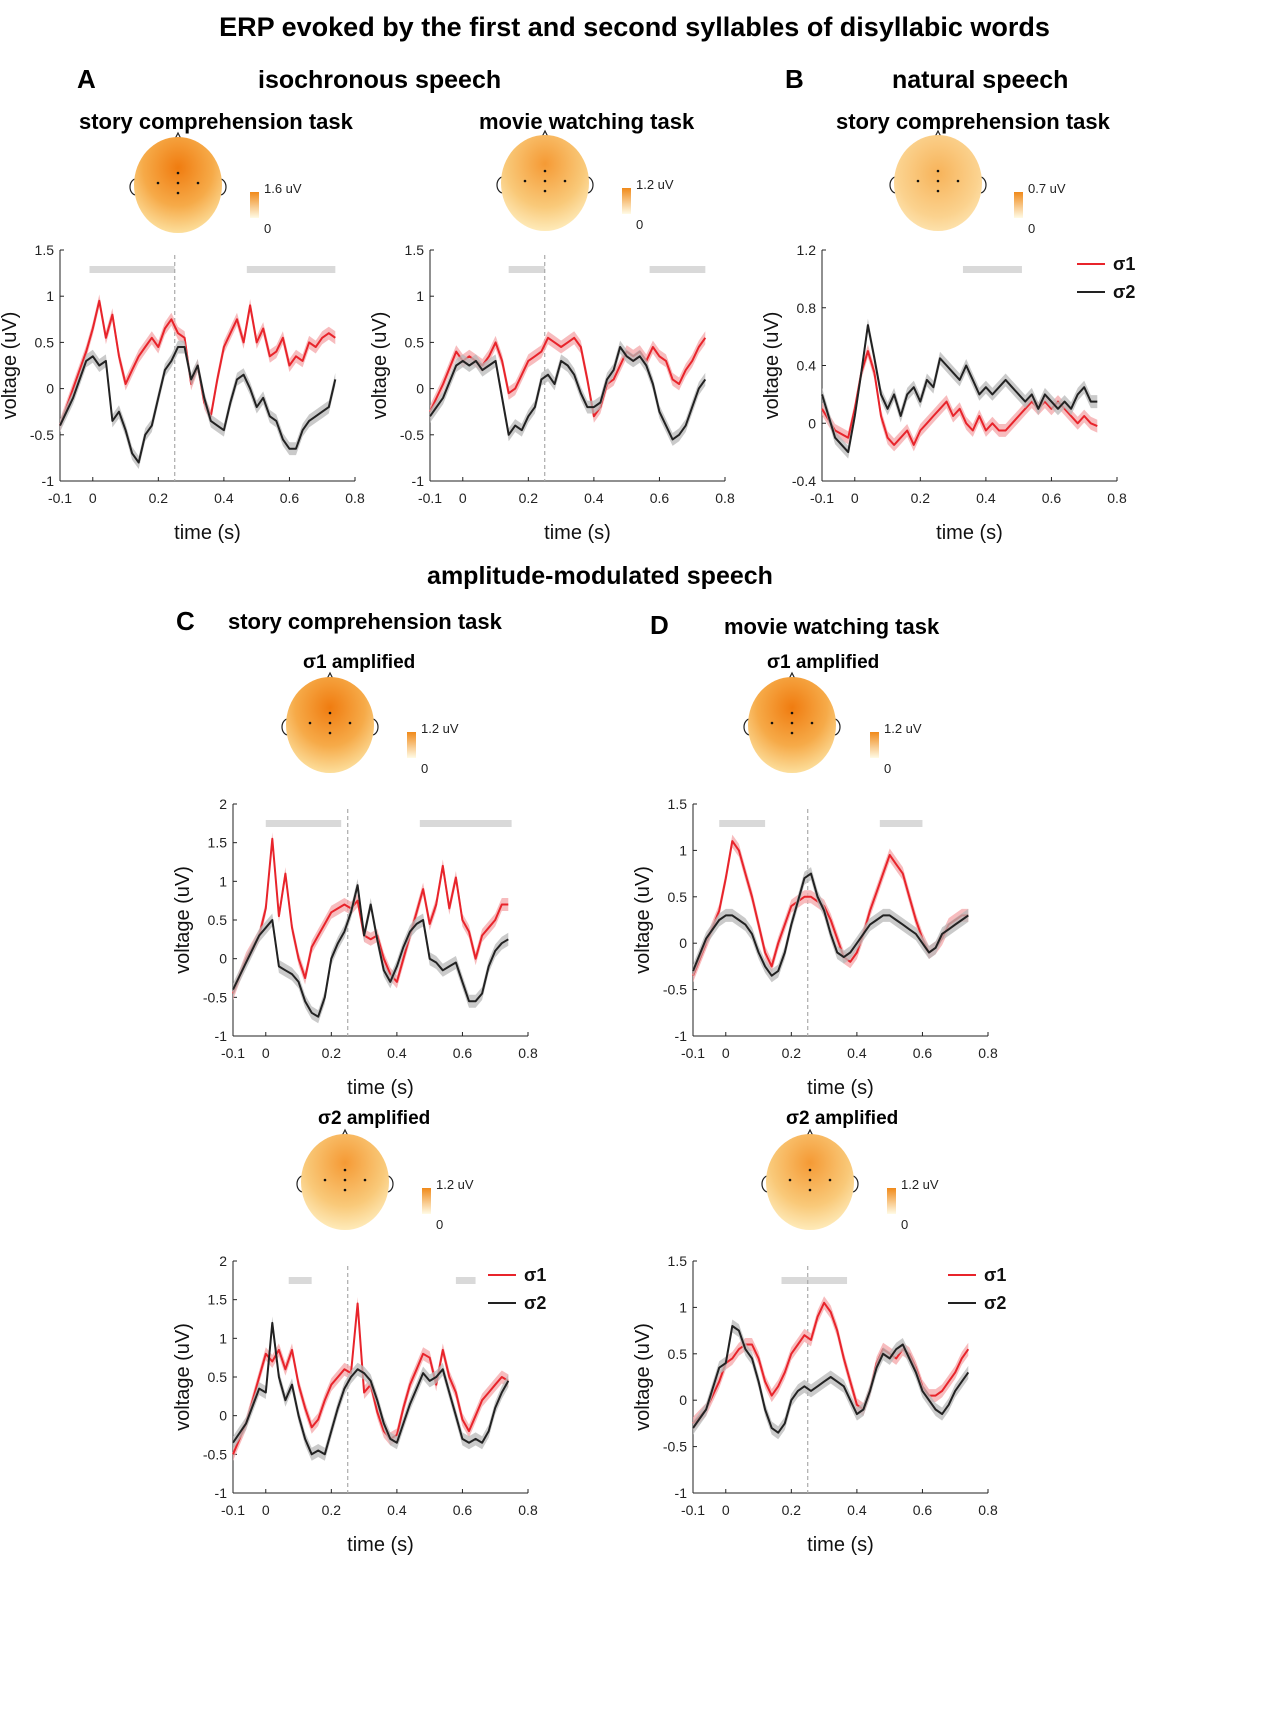 This screenshot has width=1269, height=1733. I want to click on topo-map-d-s2: 1.2 uV 0, so click(850, 1180).